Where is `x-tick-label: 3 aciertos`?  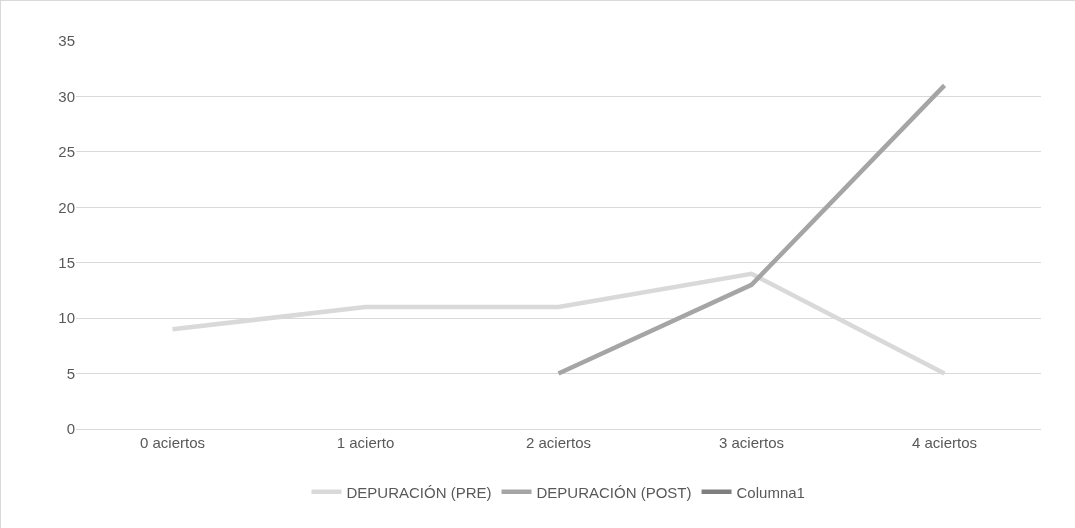
x-tick-label: 3 aciertos is located at coordinates (751, 442).